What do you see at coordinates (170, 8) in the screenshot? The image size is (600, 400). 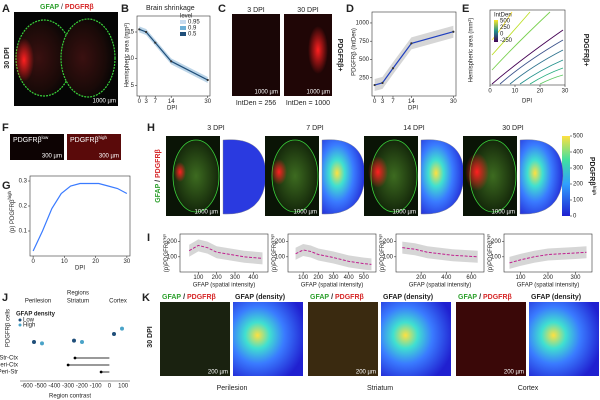 I see `panel-title: Brain shrinkage` at bounding box center [170, 8].